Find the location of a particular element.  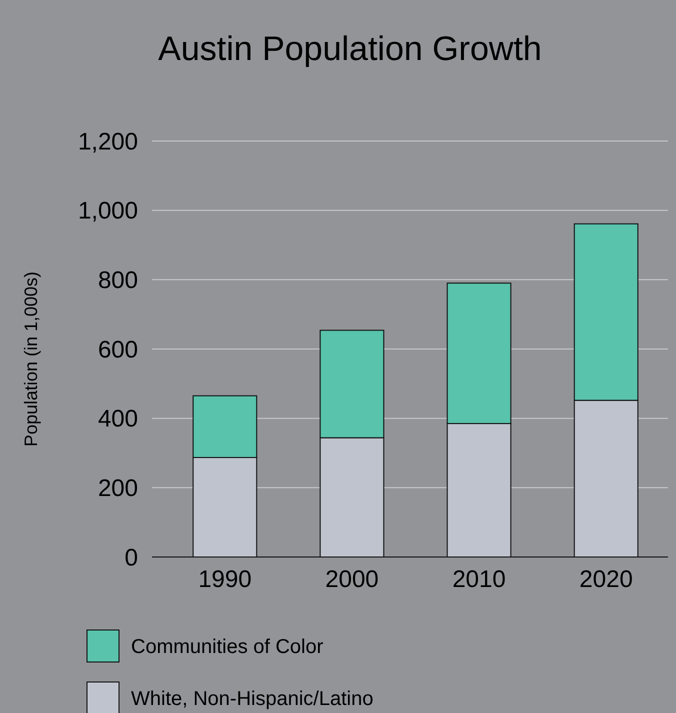

y-tick-label: 400 is located at coordinates (118, 419).